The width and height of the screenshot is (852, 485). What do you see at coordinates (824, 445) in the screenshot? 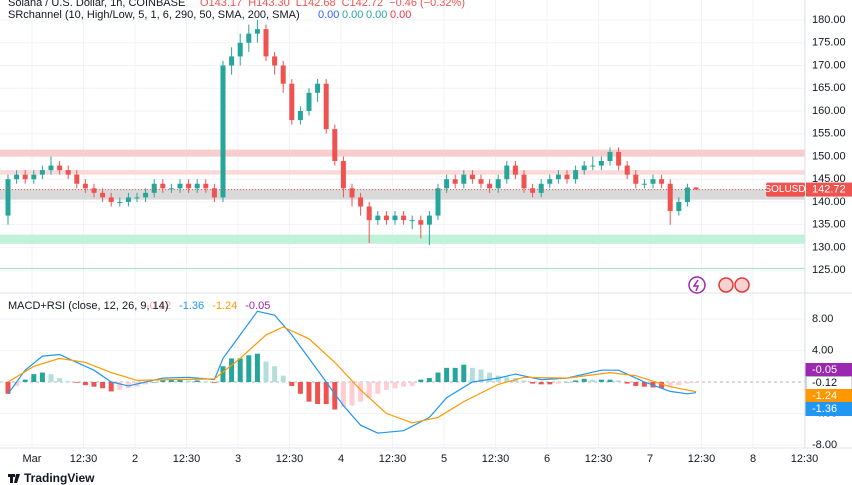
I see `y-tick-label: -8.00` at bounding box center [824, 445].